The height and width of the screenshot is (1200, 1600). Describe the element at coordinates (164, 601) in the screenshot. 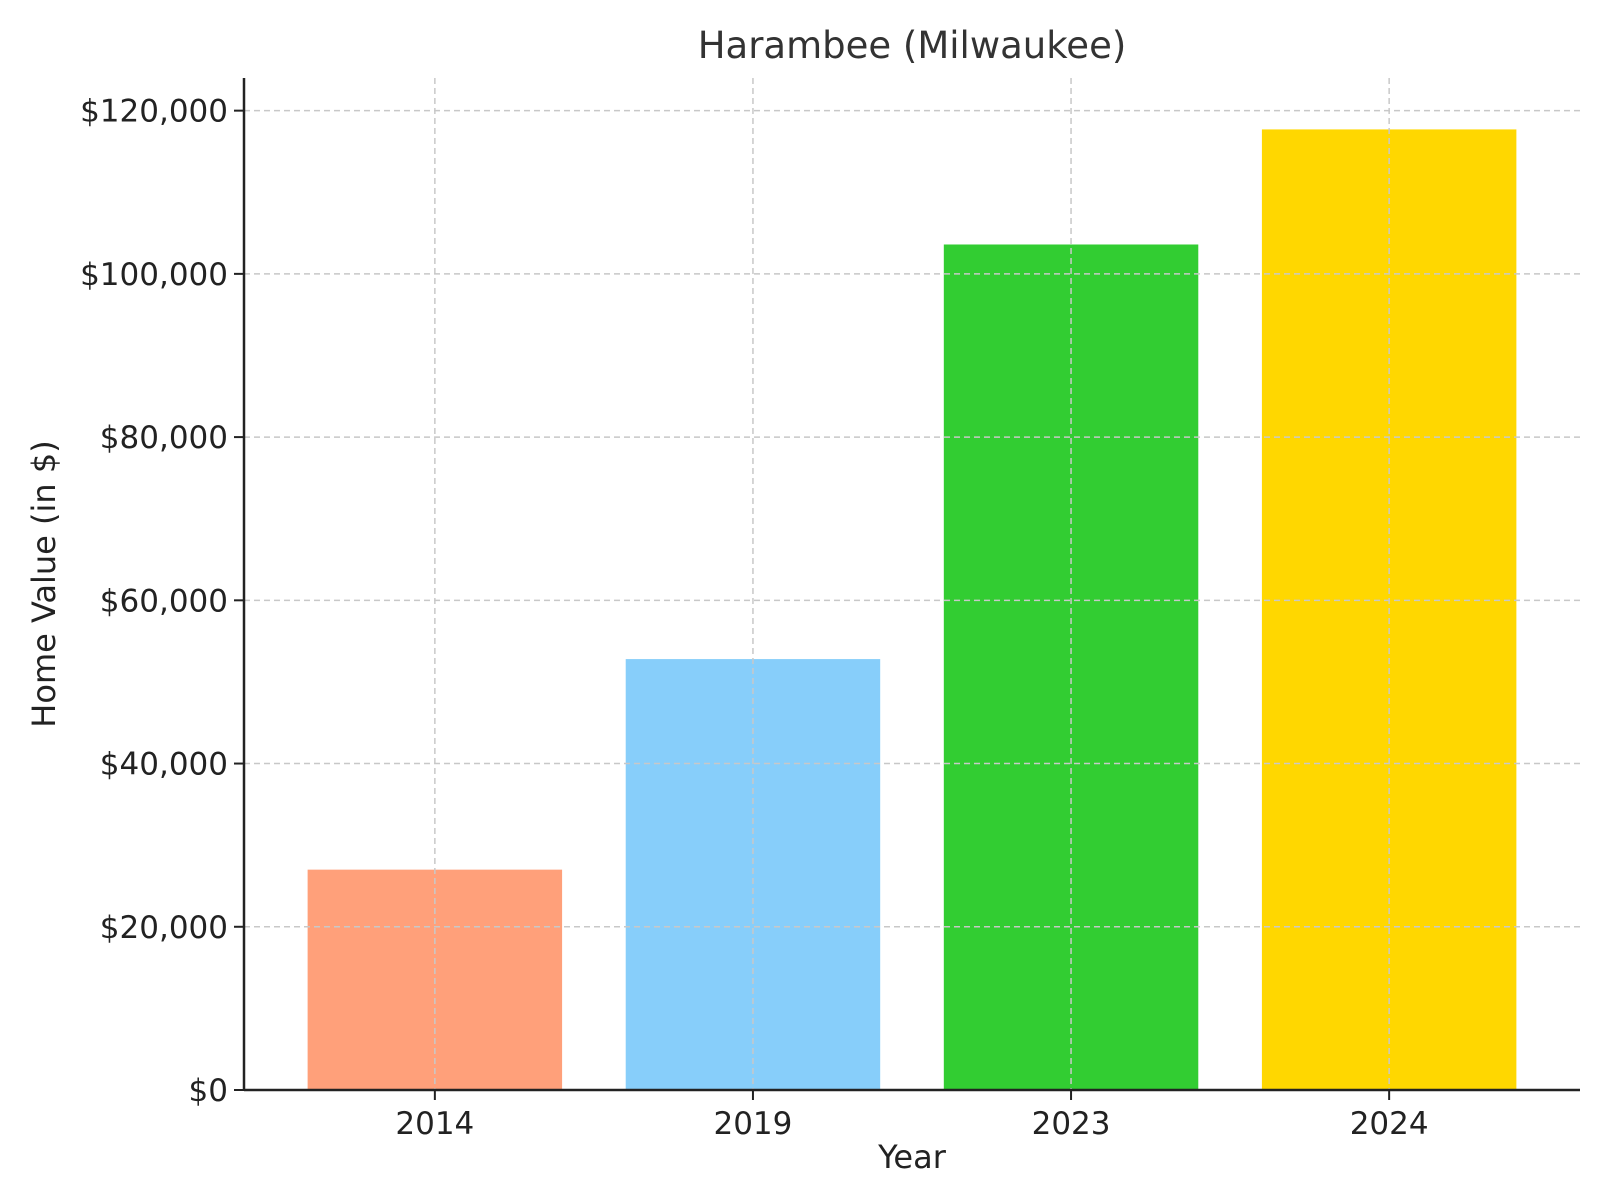

I see `y-tick-label: $60,000` at that location.